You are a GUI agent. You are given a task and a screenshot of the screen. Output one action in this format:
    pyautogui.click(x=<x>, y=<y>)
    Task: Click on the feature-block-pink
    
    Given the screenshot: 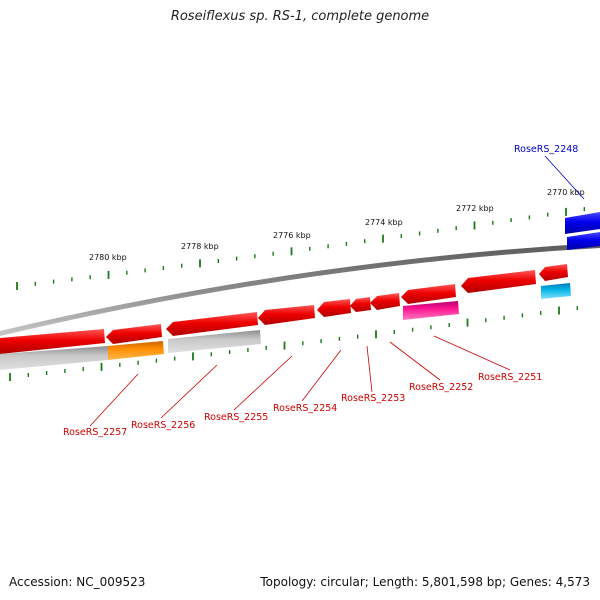 What is the action you would take?
    pyautogui.click(x=431, y=310)
    